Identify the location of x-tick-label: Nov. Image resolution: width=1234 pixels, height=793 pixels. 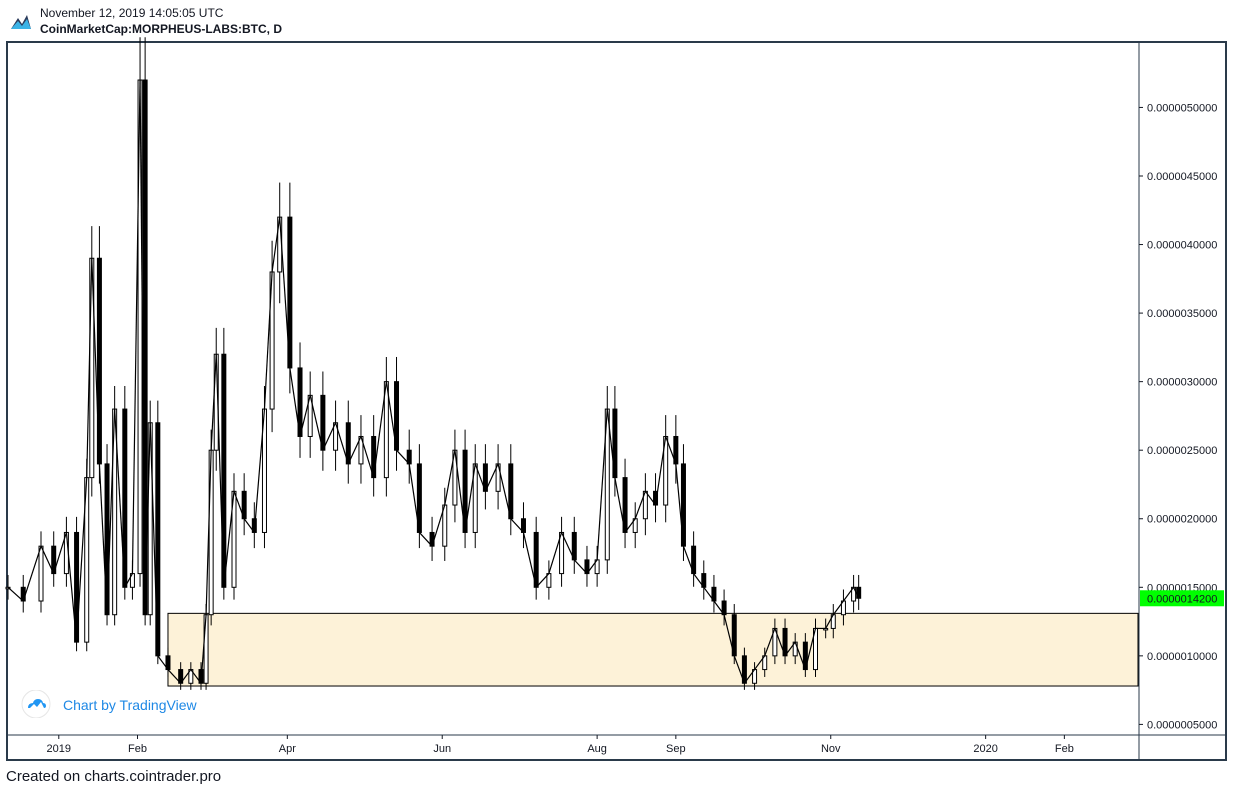
(831, 749).